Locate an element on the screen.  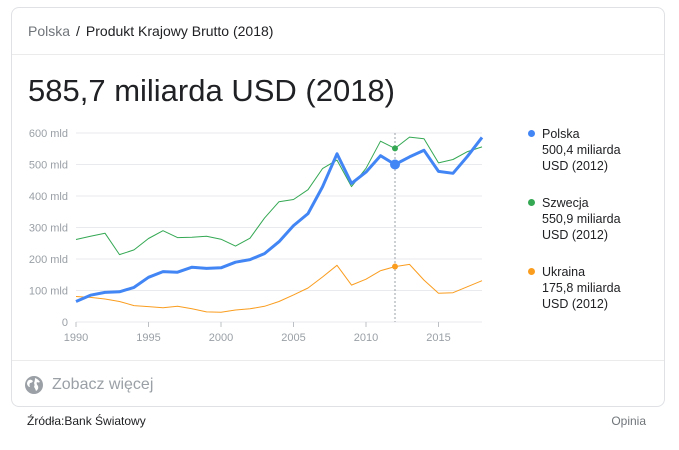
breadcrumb-country-link: Polska is located at coordinates (49, 31).